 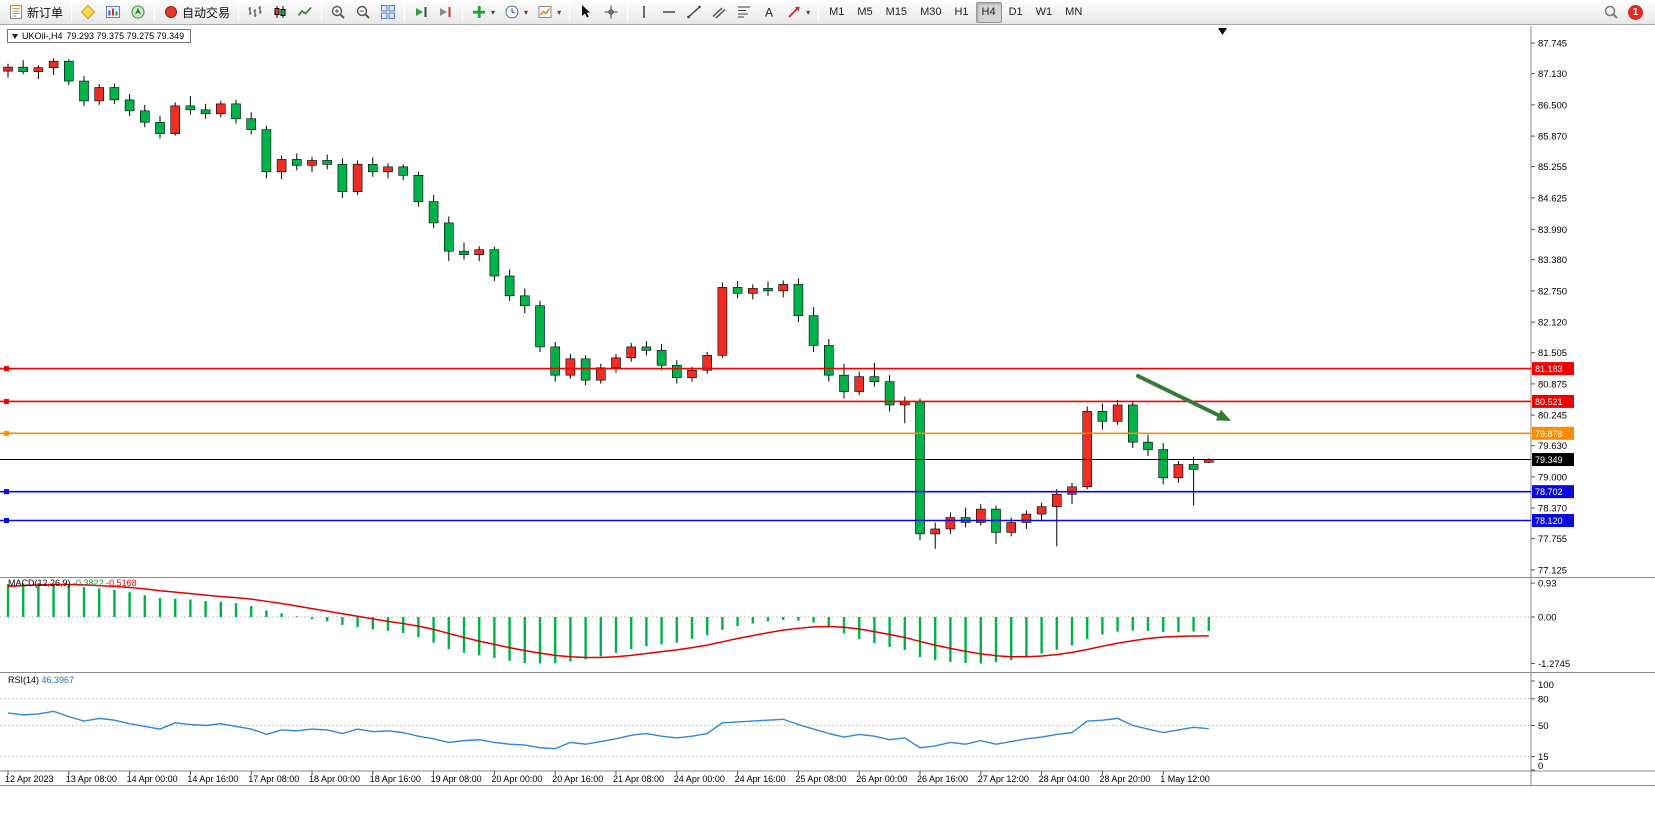 I want to click on line-chart-button, so click(x=305, y=12).